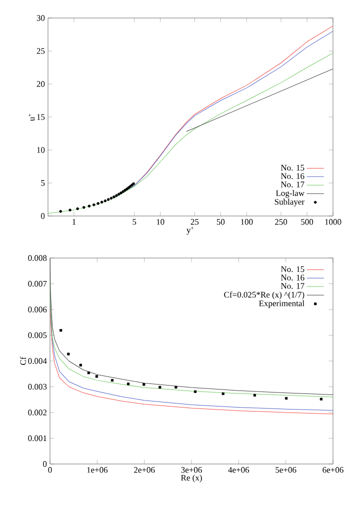 Image resolution: width=346 pixels, height=505 pixels. I want to click on x-tick-label: 2e+06, so click(144, 470).